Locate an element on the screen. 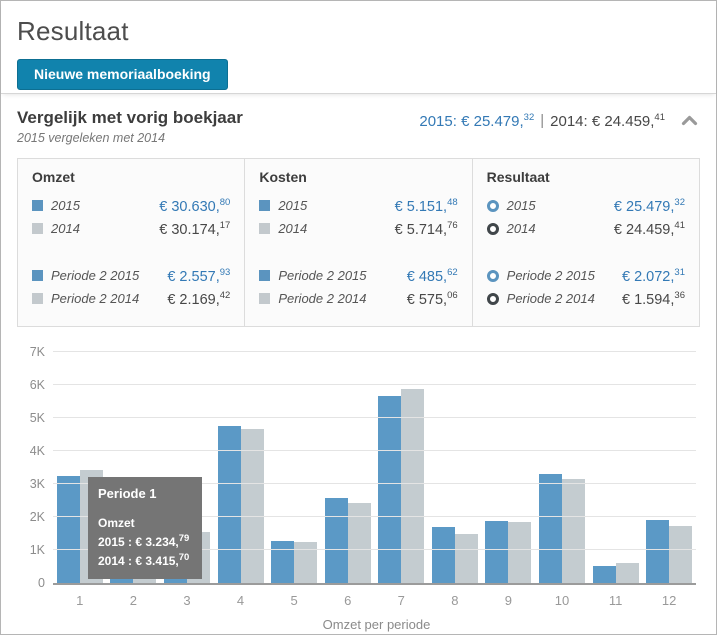 The width and height of the screenshot is (719, 637). legend-value: € 30.174,17 is located at coordinates (195, 228).